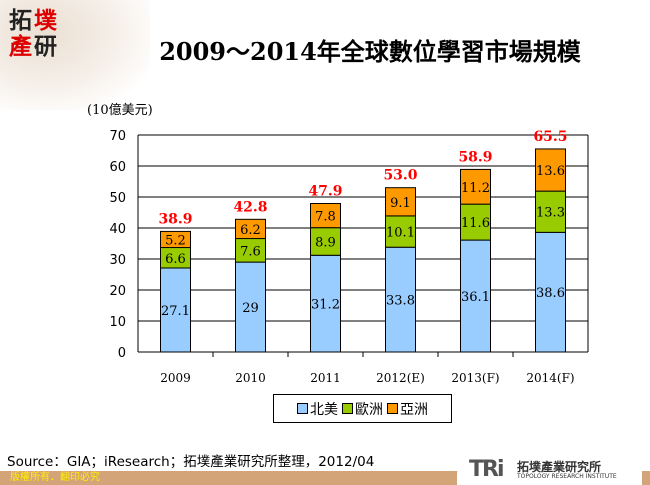 The width and height of the screenshot is (650, 485). Describe the element at coordinates (400, 176) in the screenshot. I see `total-label: 53.0` at that location.